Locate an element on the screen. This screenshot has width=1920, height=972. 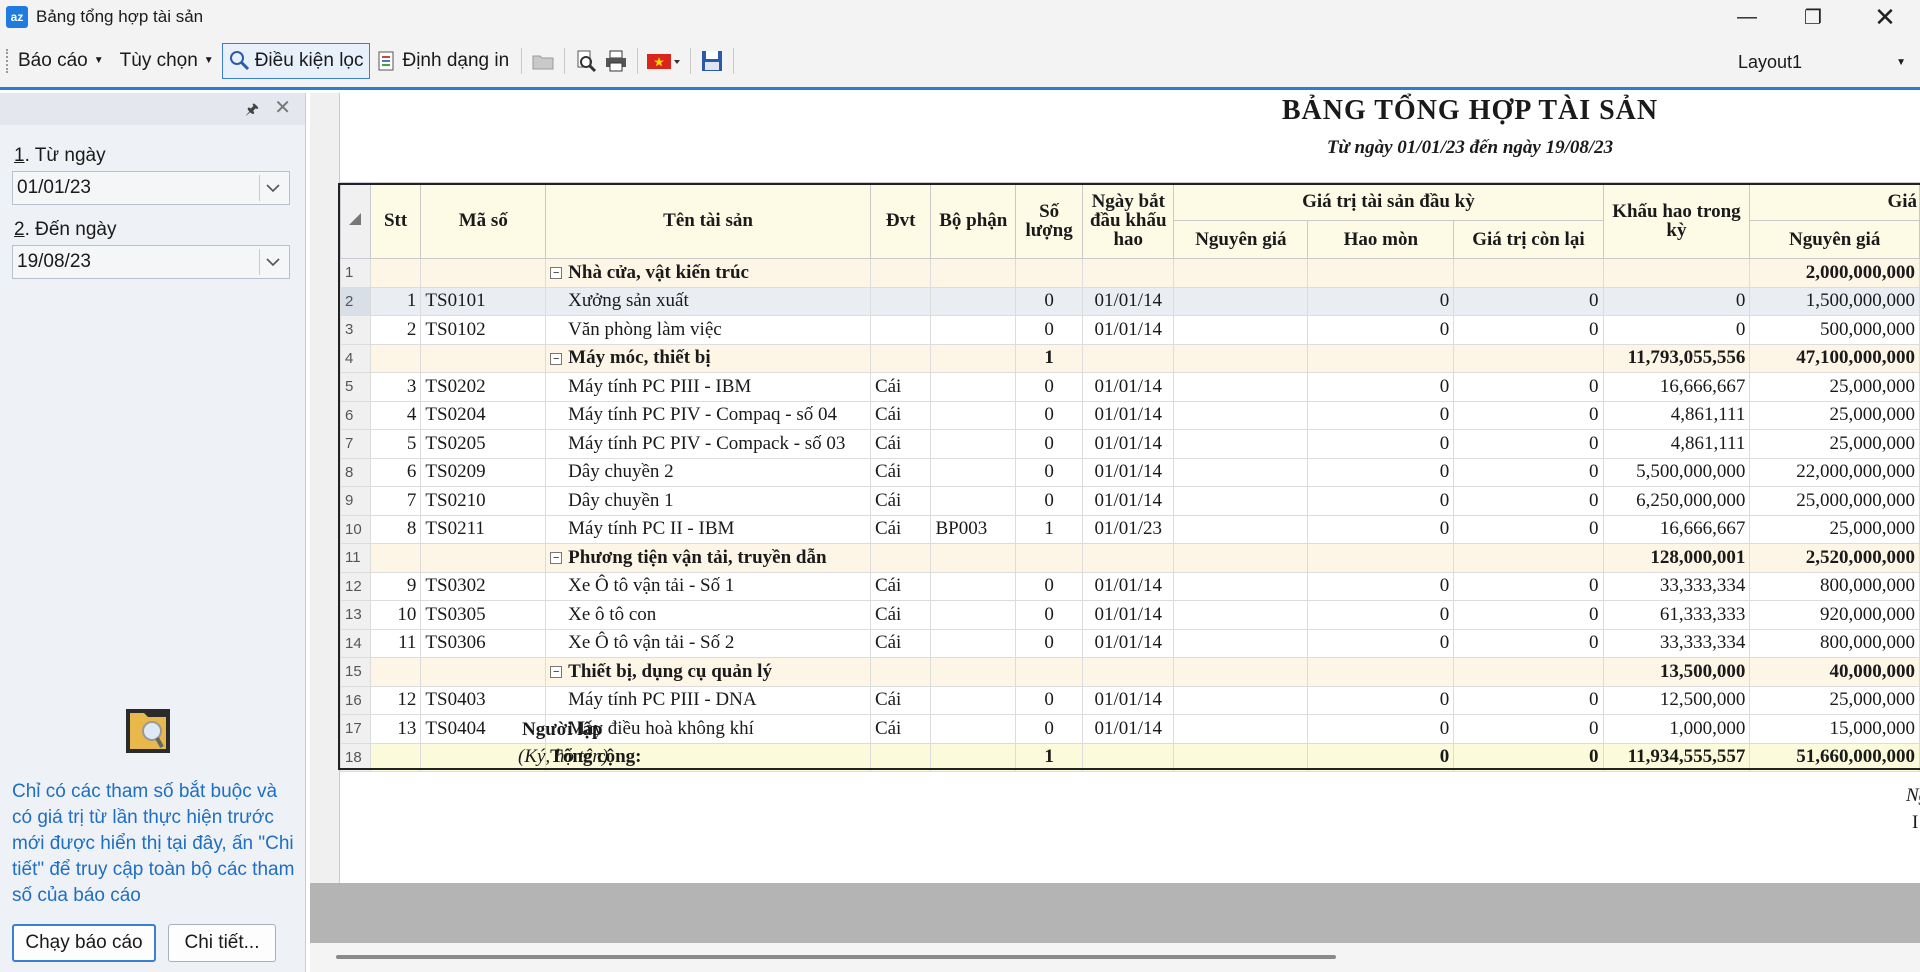
row-number: 14 is located at coordinates (355, 643).